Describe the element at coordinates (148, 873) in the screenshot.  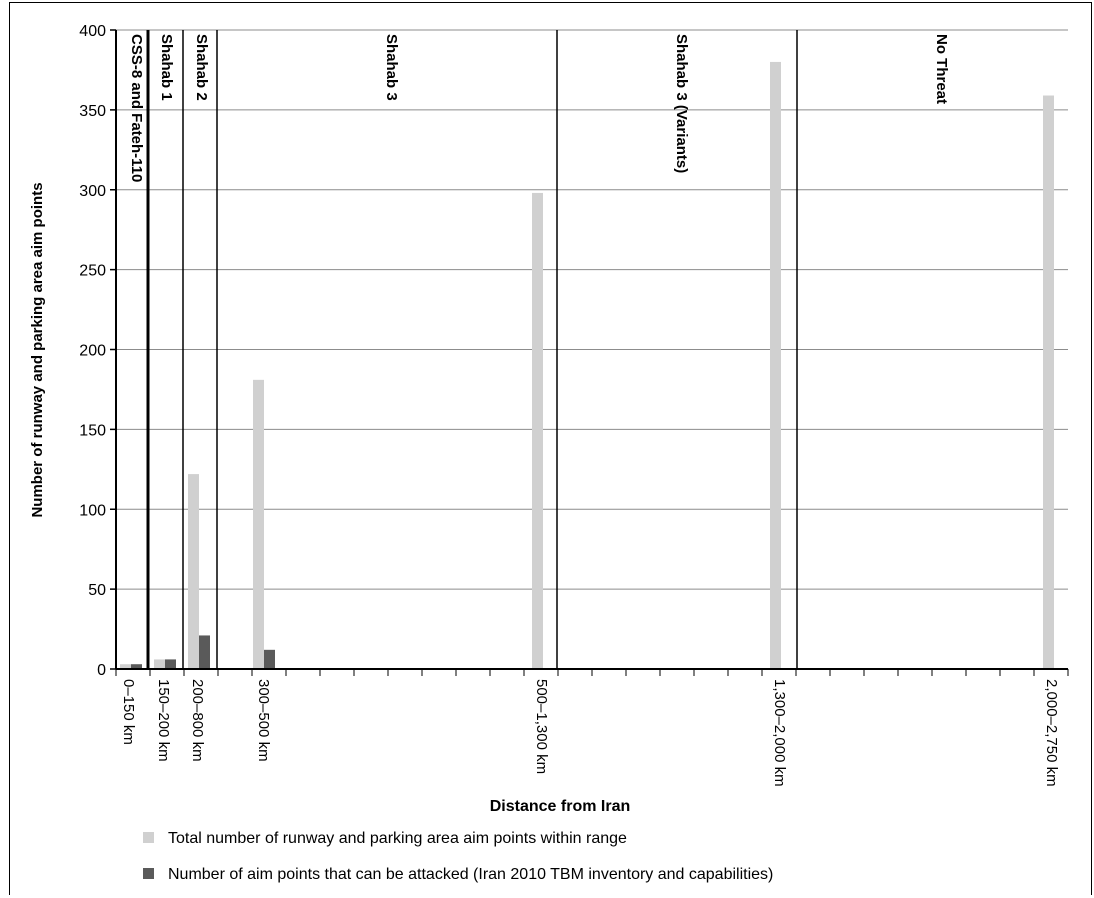
I see `legend-swatch-attacked` at that location.